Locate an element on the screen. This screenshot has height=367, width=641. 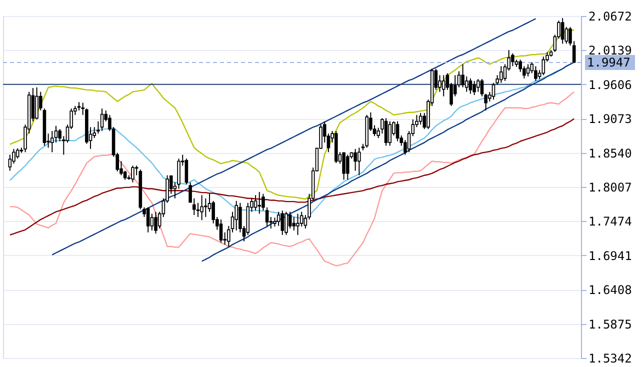
y-tick-label: 1.9073 is located at coordinates (610, 119).